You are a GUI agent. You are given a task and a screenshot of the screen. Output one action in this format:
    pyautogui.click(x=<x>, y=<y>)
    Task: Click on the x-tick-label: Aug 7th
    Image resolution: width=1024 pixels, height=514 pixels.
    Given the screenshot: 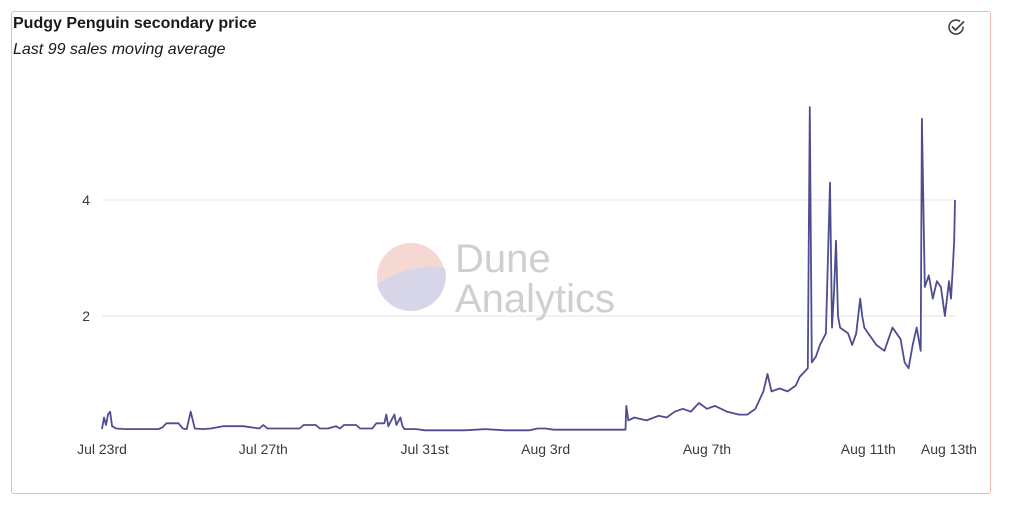 What is the action you would take?
    pyautogui.click(x=707, y=449)
    